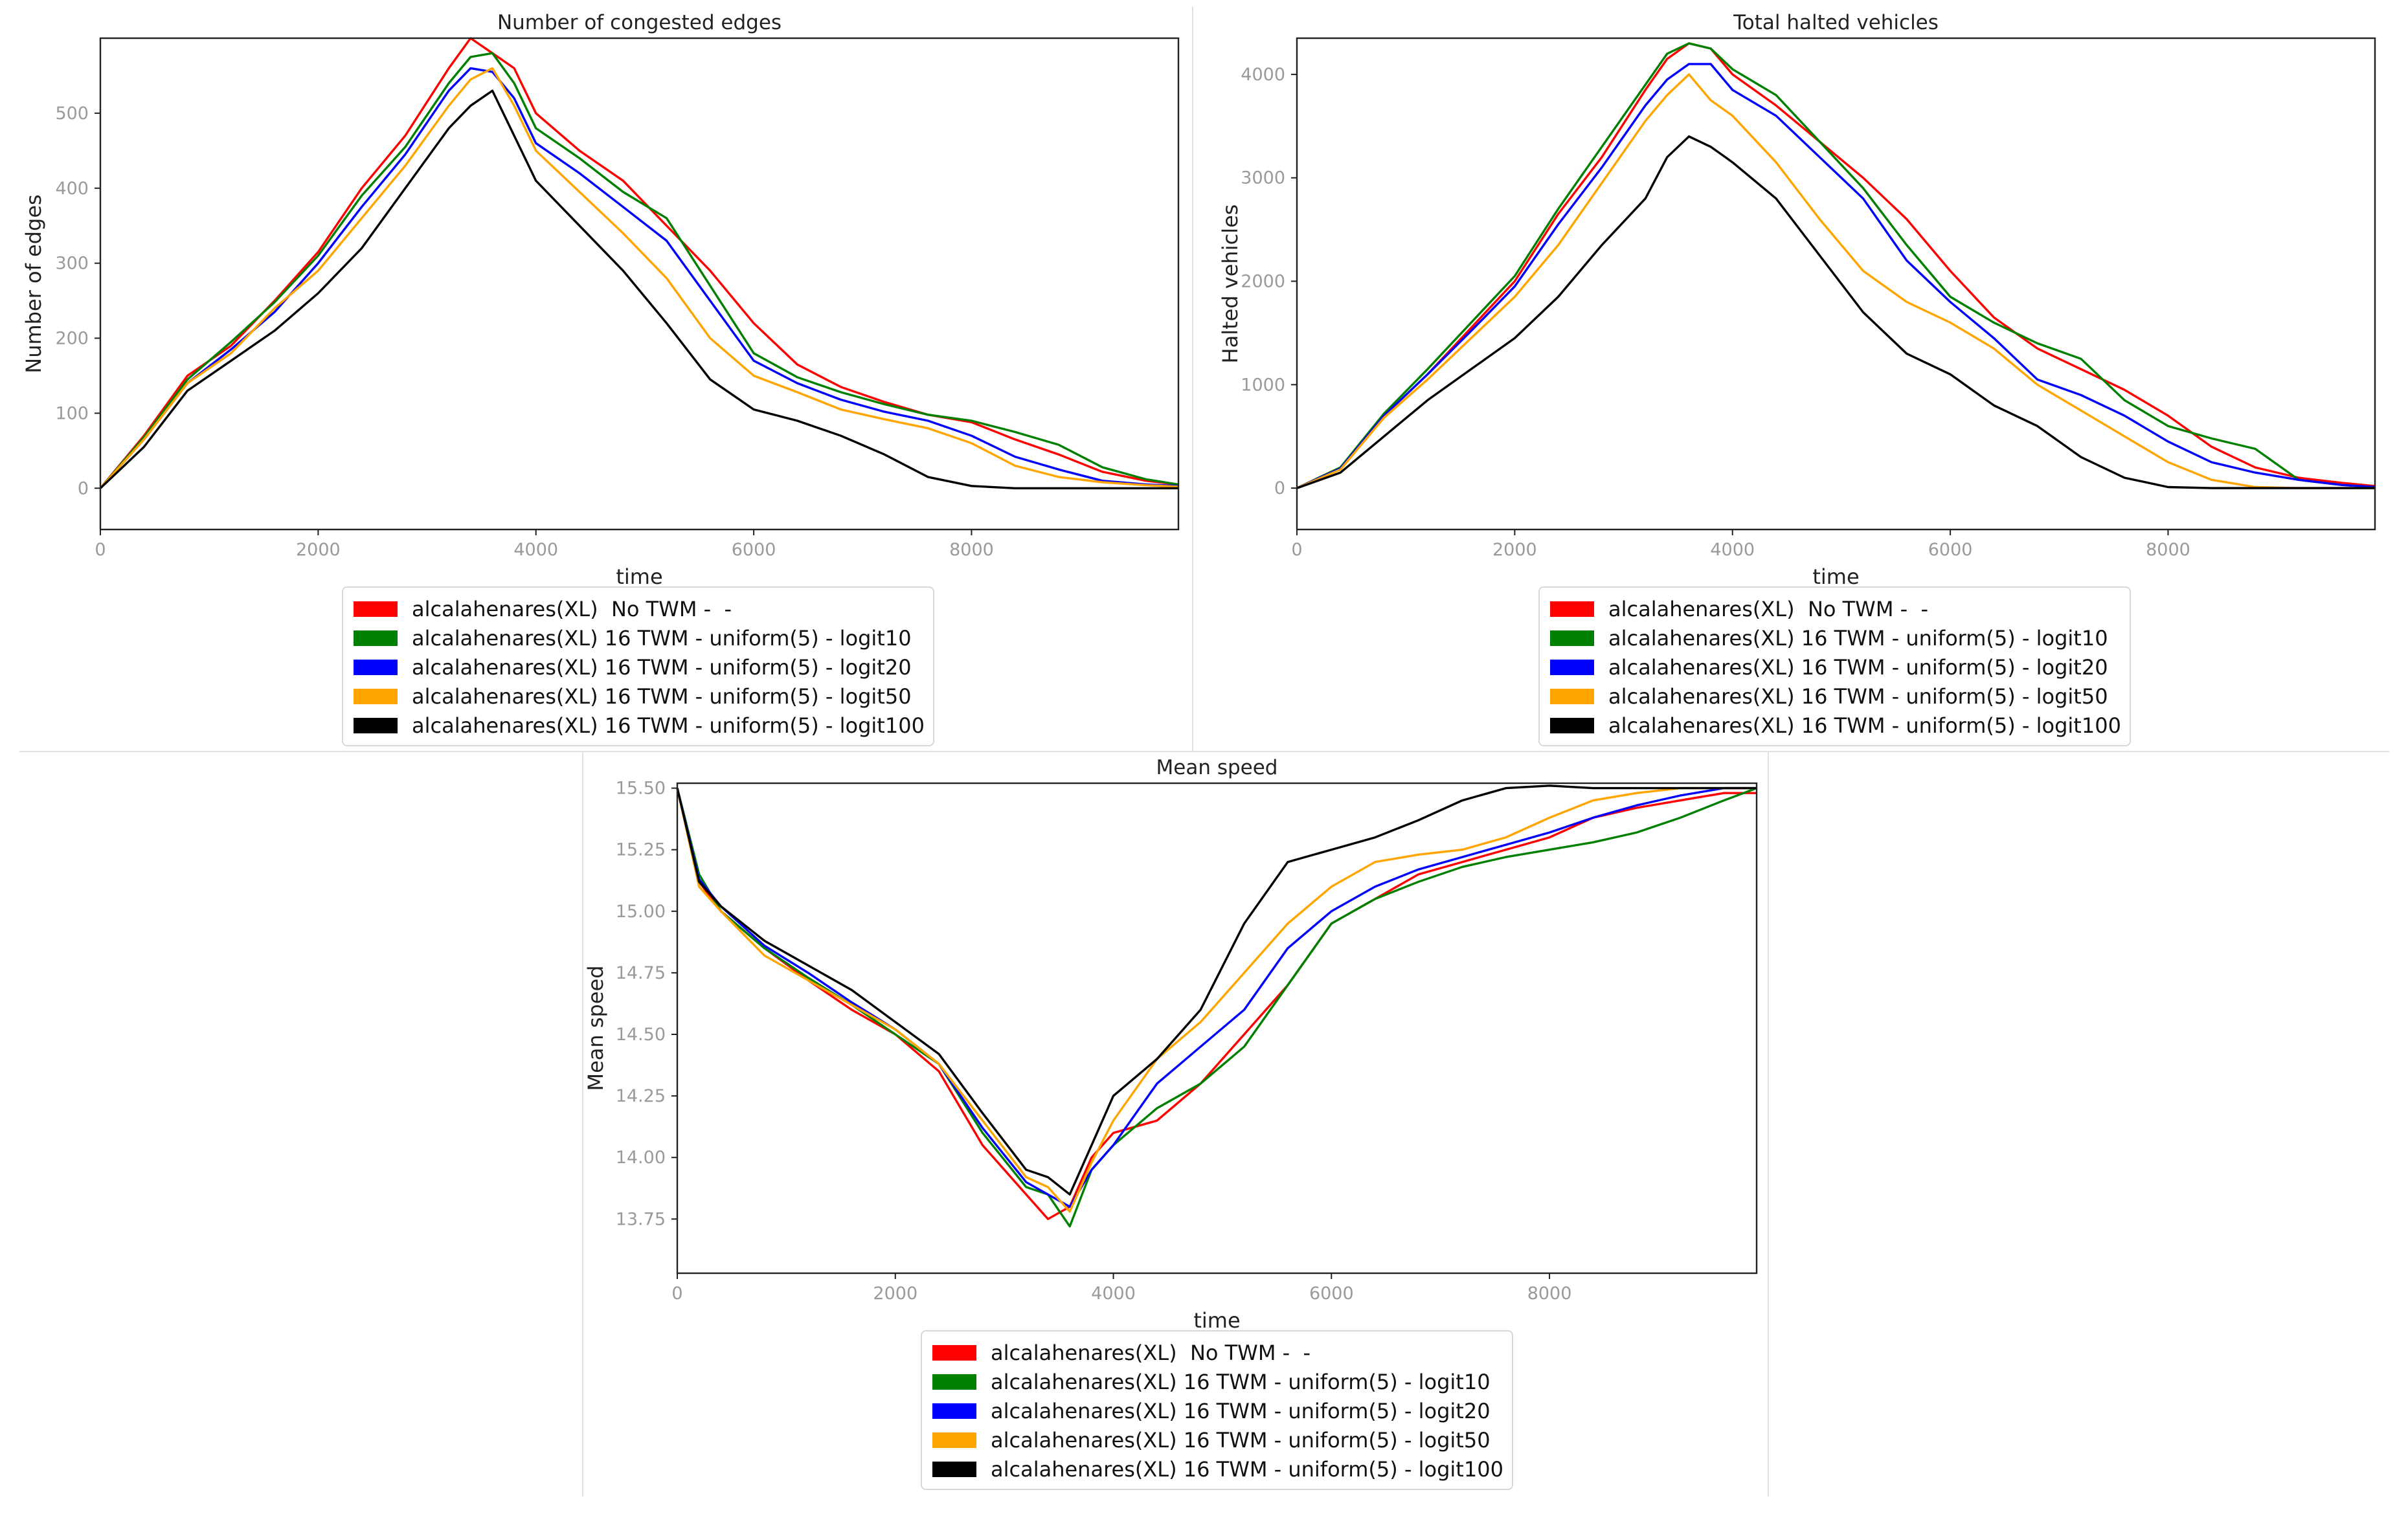 Image resolution: width=2408 pixels, height=1514 pixels. I want to click on y-tick-label: 200, so click(72, 339).